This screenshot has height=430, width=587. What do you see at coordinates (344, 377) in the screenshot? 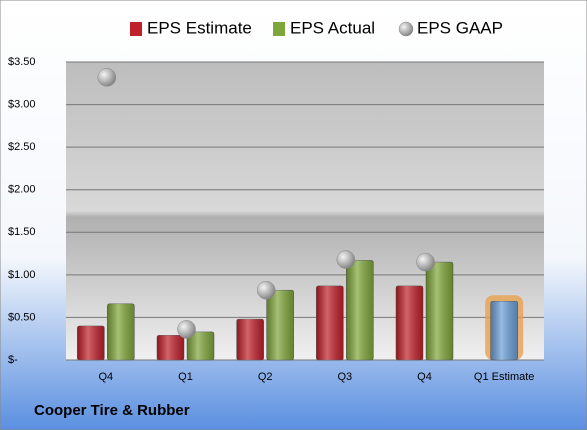
I see `x-tick-label: Q3` at bounding box center [344, 377].